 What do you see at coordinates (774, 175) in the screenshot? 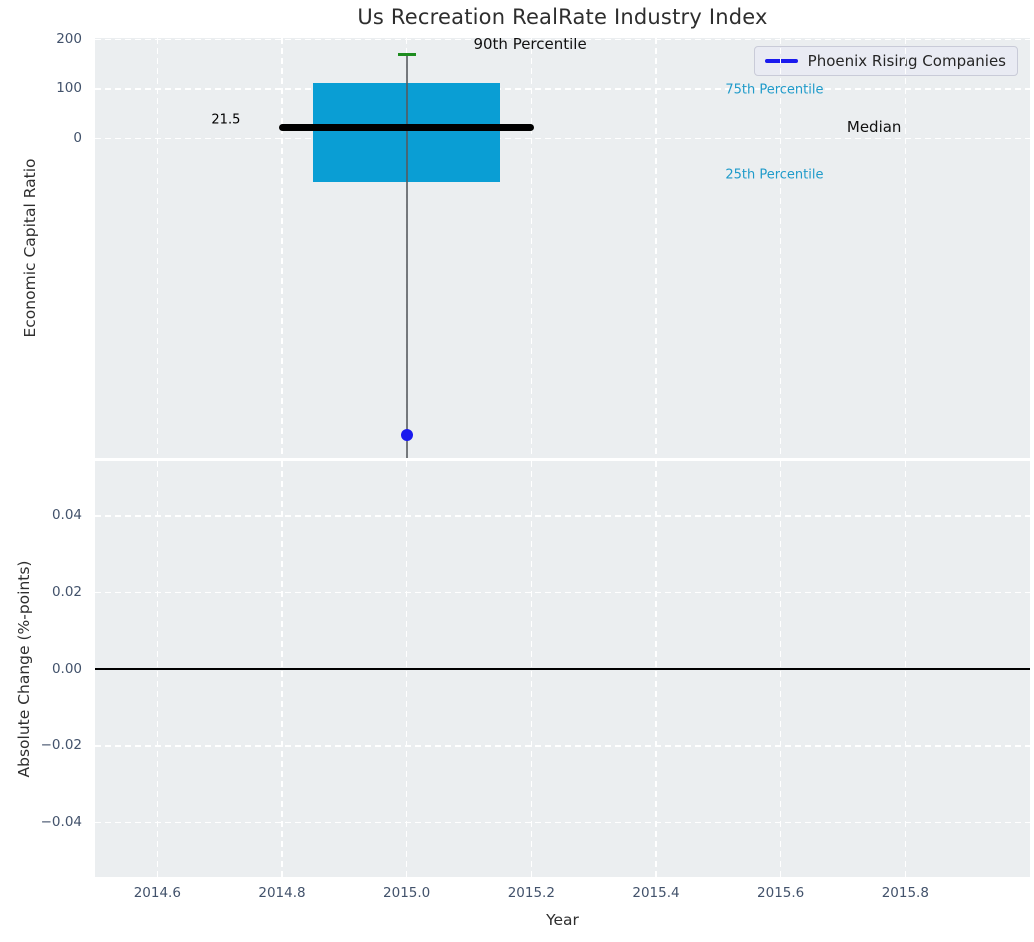
I see `annotation-25th-percentile: 25th Percentile` at bounding box center [774, 175].